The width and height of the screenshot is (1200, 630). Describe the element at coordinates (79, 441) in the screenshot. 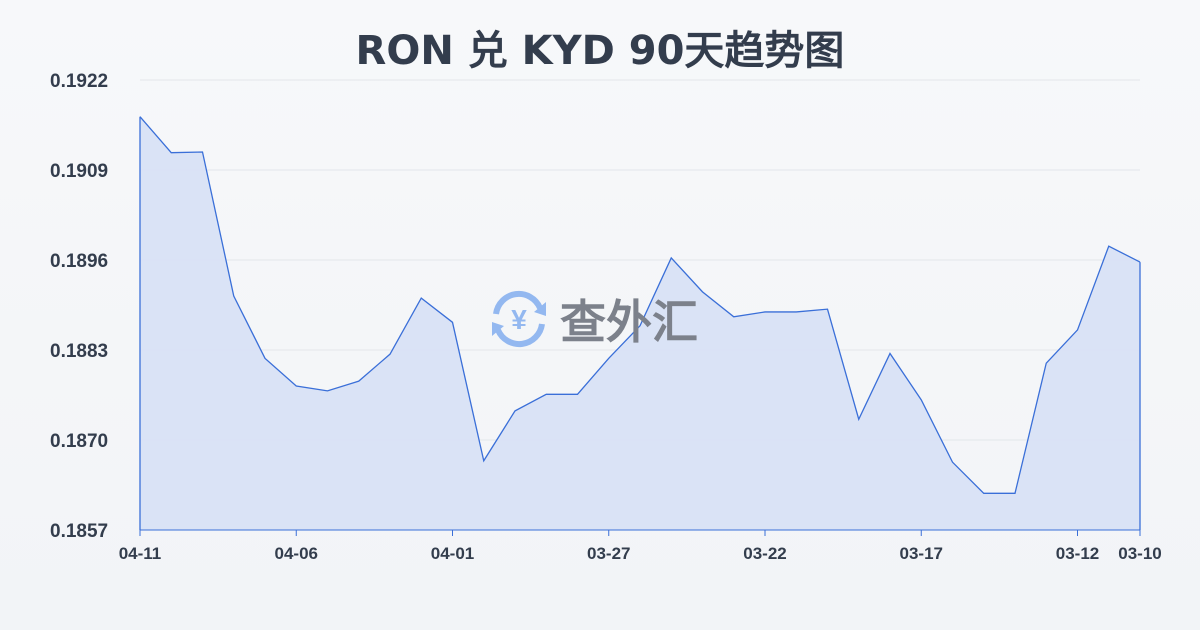

I see `y-tick-label: 0.1870` at that location.